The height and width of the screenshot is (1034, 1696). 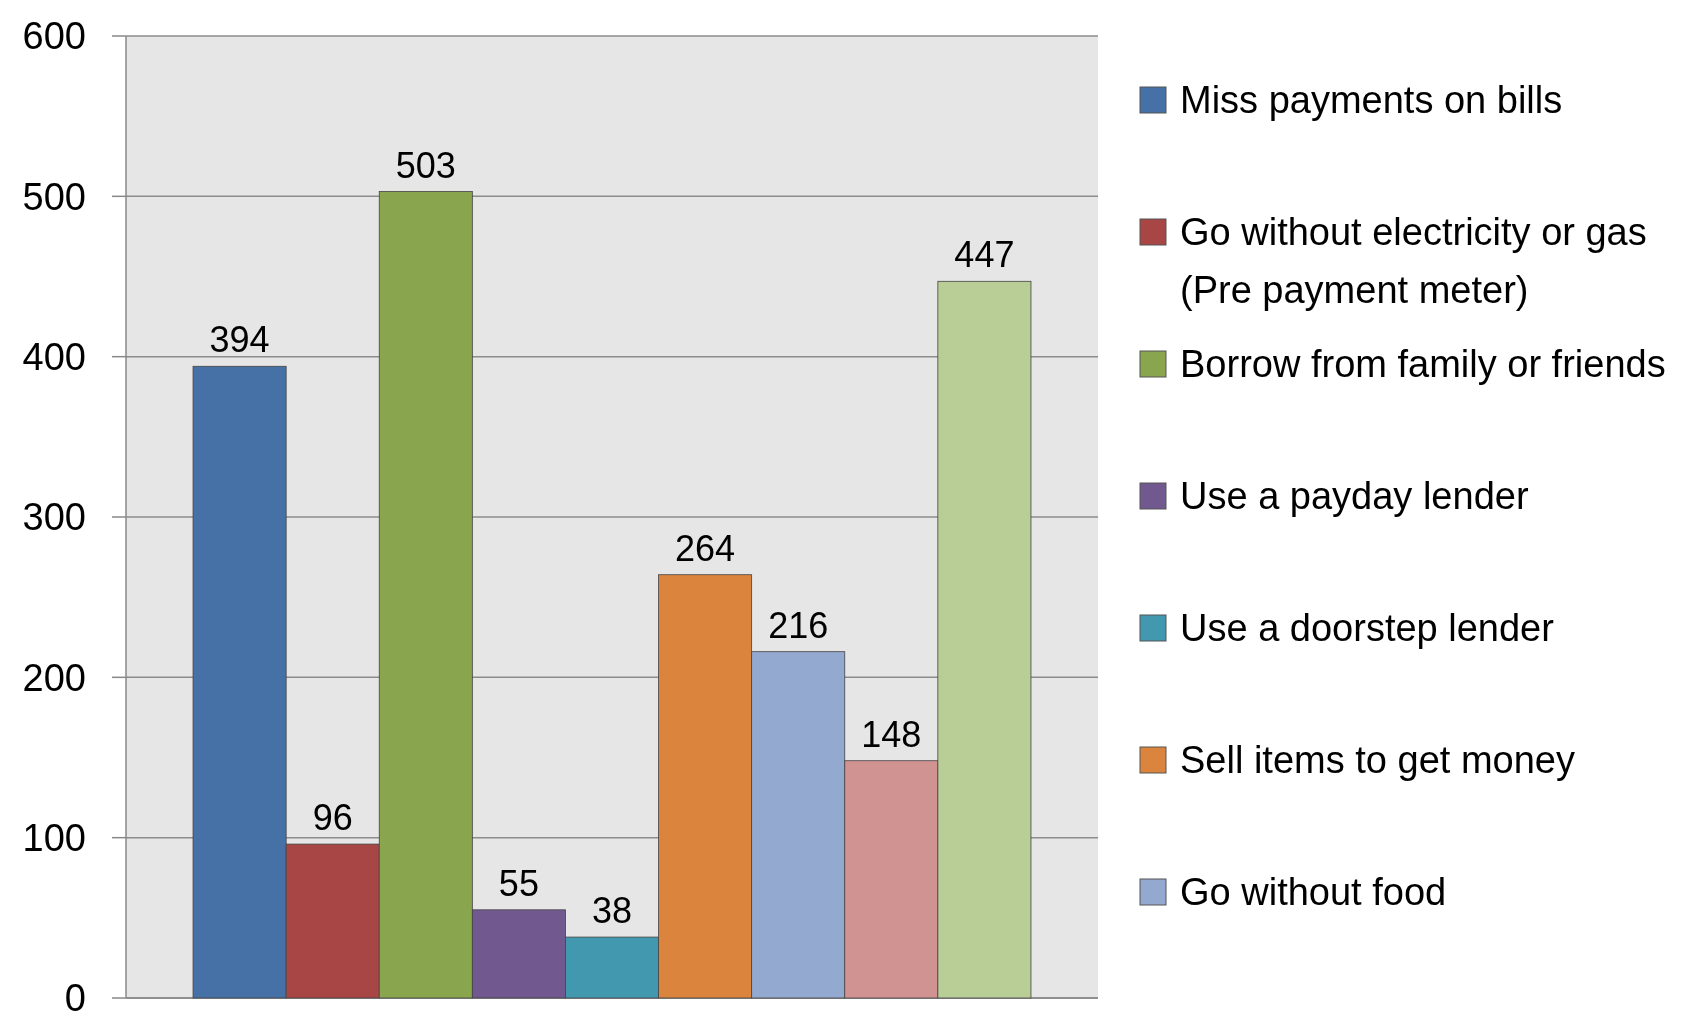 What do you see at coordinates (54, 837) in the screenshot?
I see `y-tick-label: 100` at bounding box center [54, 837].